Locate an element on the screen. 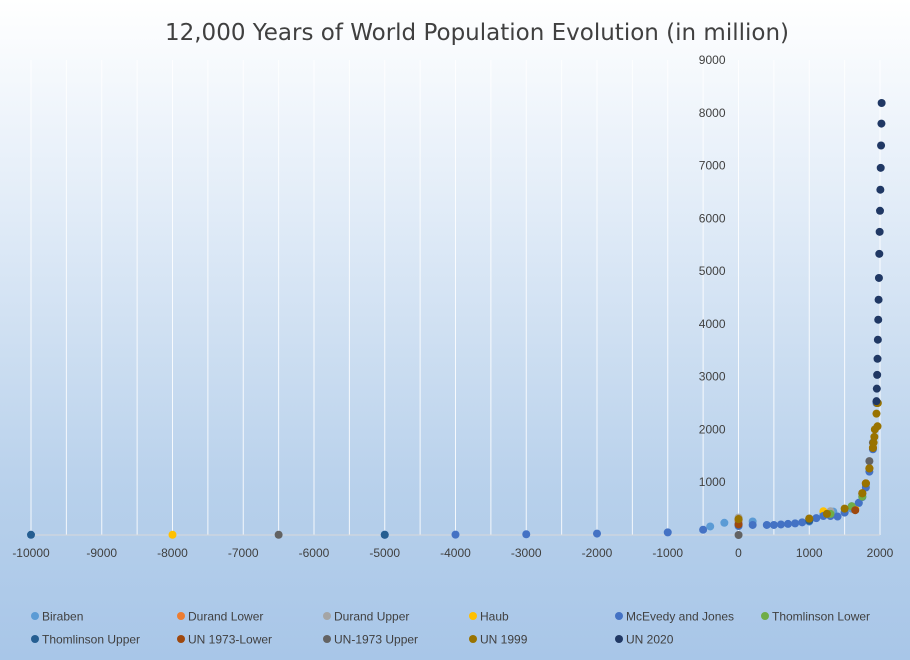 The image size is (910, 660). y-tick-label: 2000 is located at coordinates (712, 429).